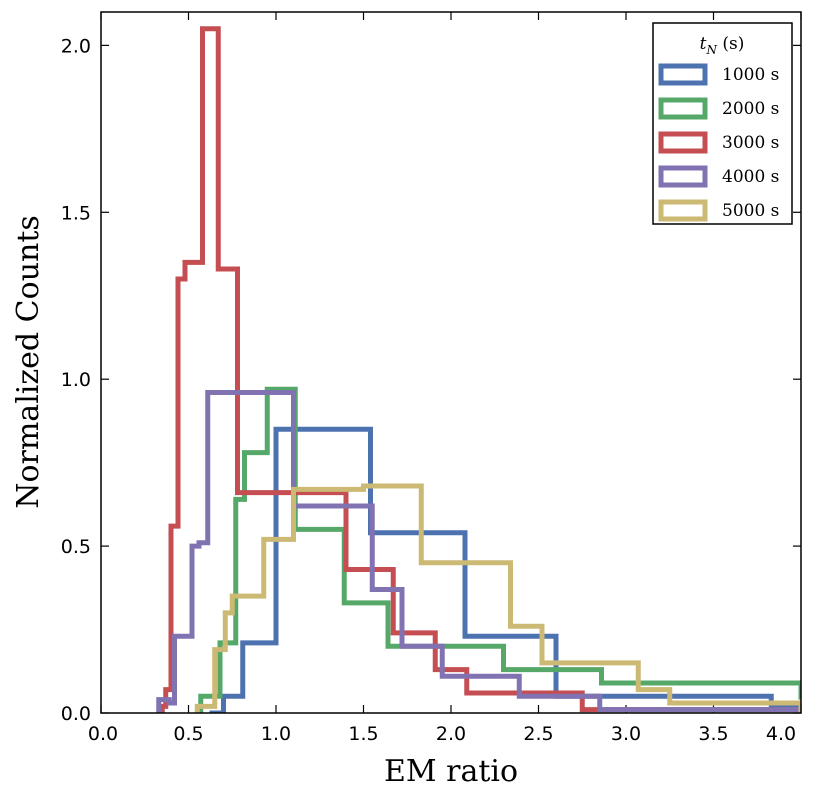 The height and width of the screenshot is (800, 831). I want to click on x-tick-label: 1.0, so click(276, 734).